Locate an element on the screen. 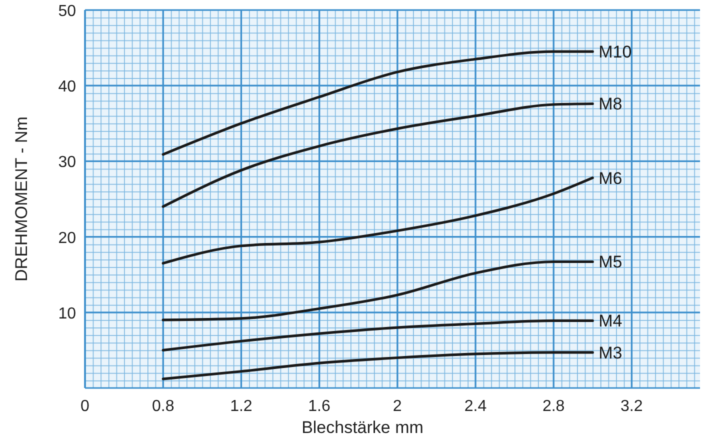 This screenshot has width=701, height=442. x-axis-title: Blechstärke mm is located at coordinates (363, 427).